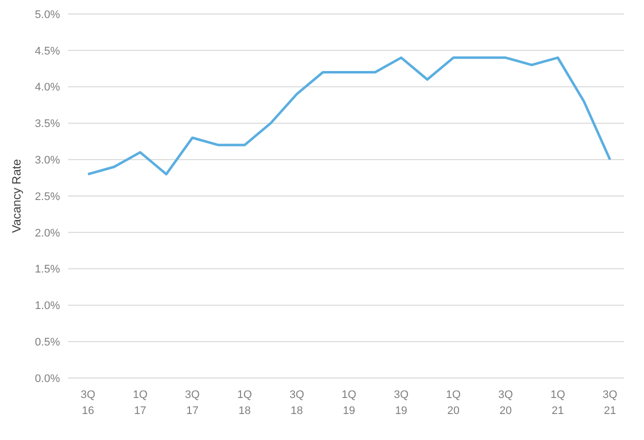 Image resolution: width=644 pixels, height=440 pixels. What do you see at coordinates (47, 196) in the screenshot?
I see `y-tick-label: 2.5%` at bounding box center [47, 196].